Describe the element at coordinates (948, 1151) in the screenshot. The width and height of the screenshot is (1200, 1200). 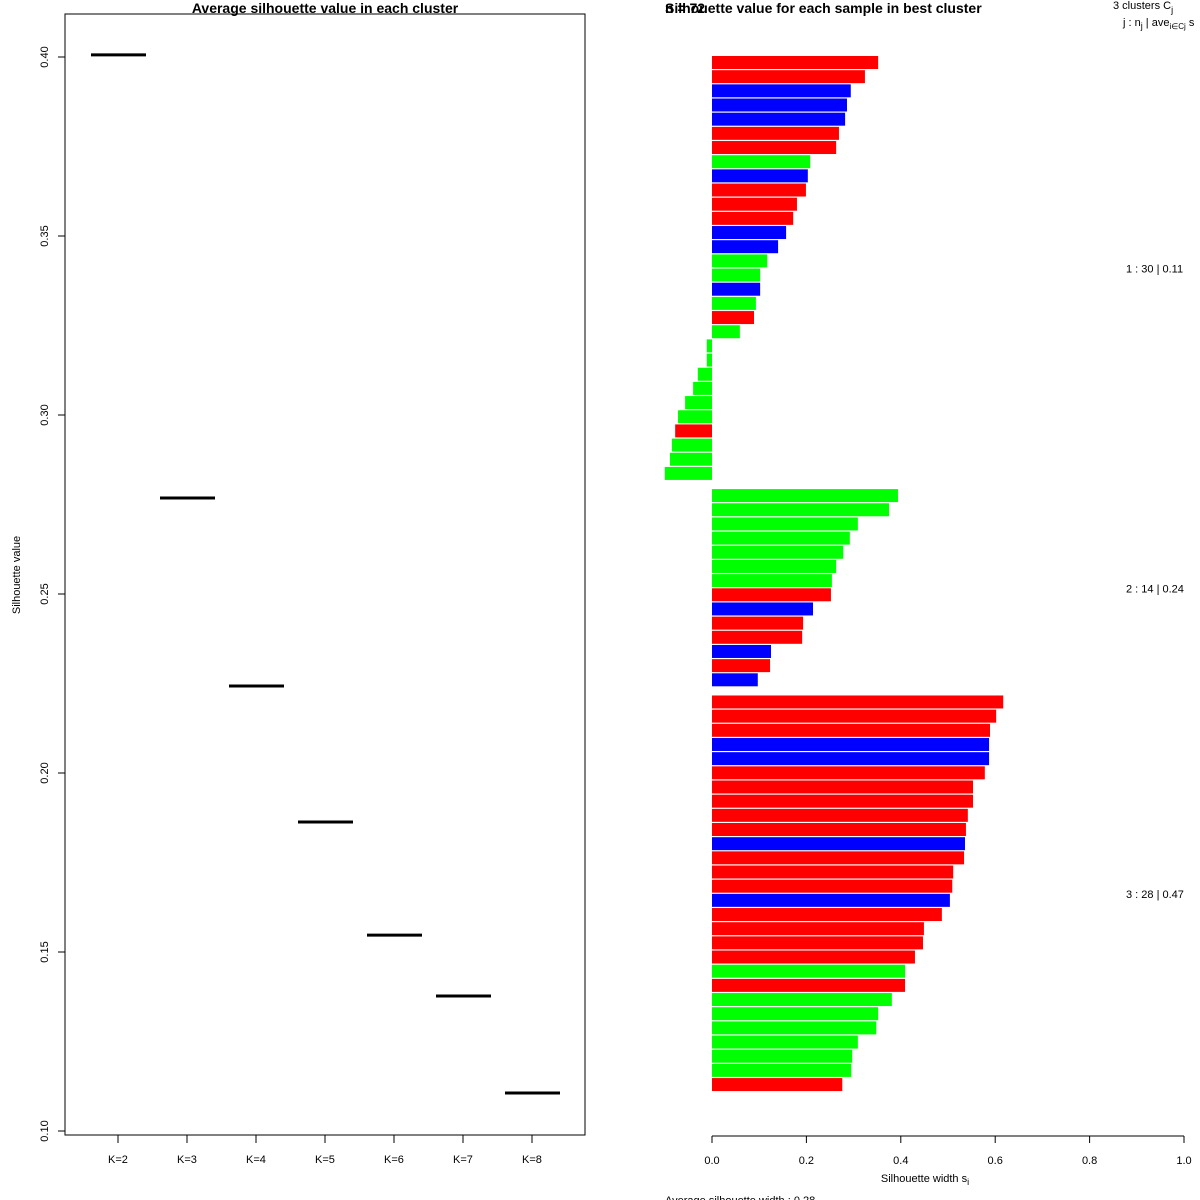
I see `right-x-axis: 0.0 0.2 0.4 0.6 0.8 1.0` at that location.